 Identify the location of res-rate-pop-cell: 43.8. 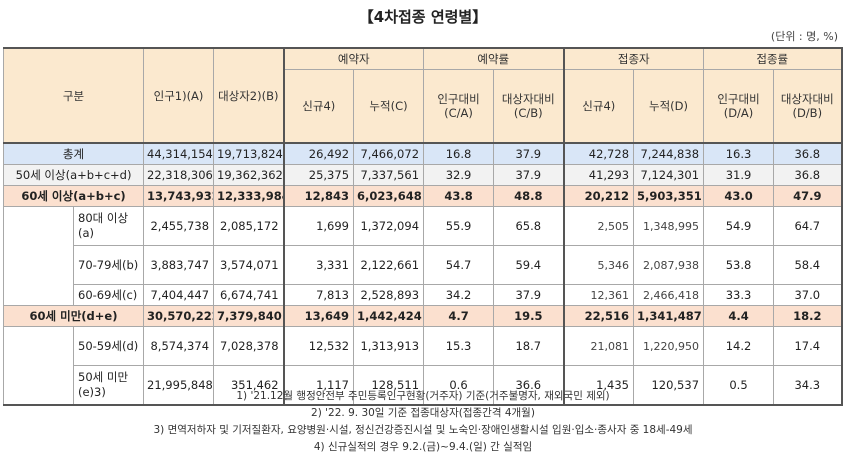
(459, 196).